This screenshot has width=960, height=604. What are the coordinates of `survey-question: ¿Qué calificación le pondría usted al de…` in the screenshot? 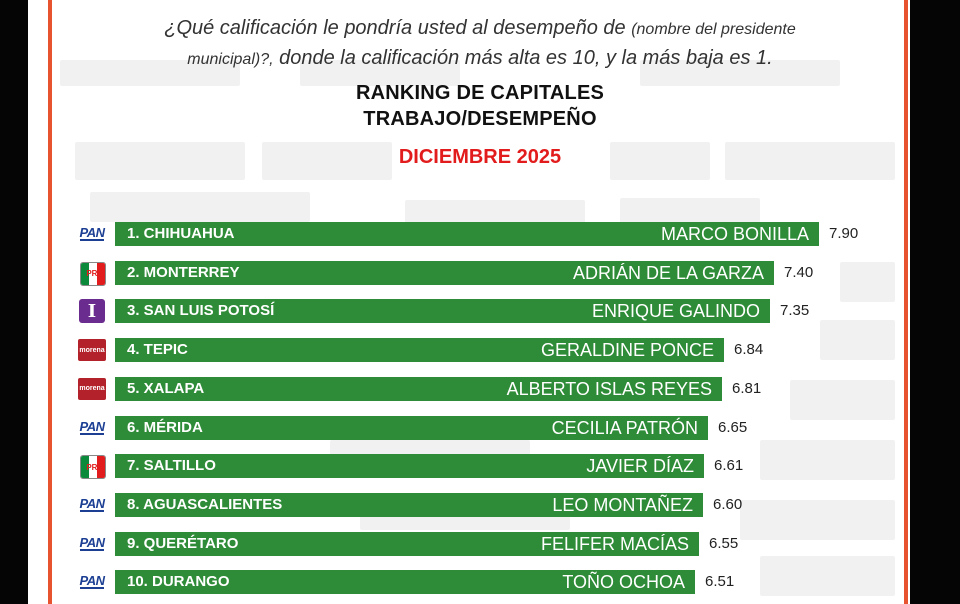 It's located at (480, 44).